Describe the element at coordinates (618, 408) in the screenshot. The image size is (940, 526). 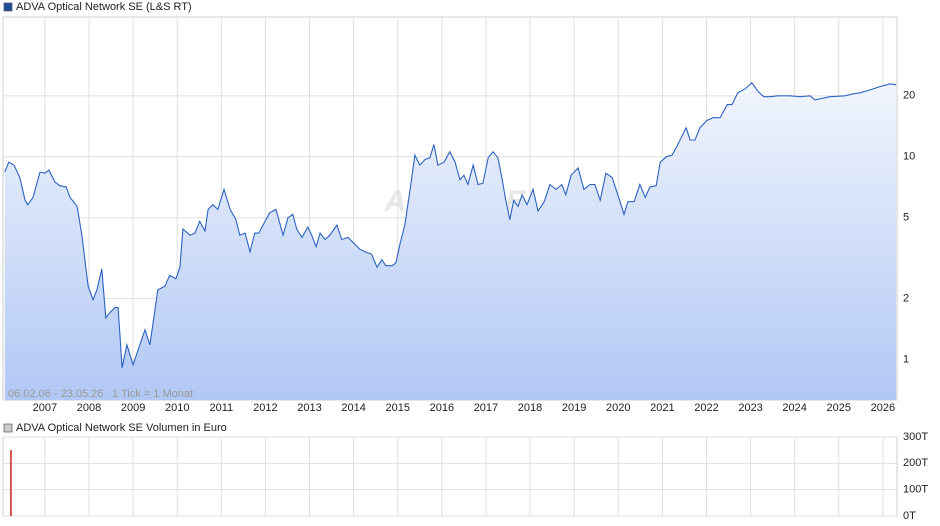
I see `x-tick-label: 2020` at that location.